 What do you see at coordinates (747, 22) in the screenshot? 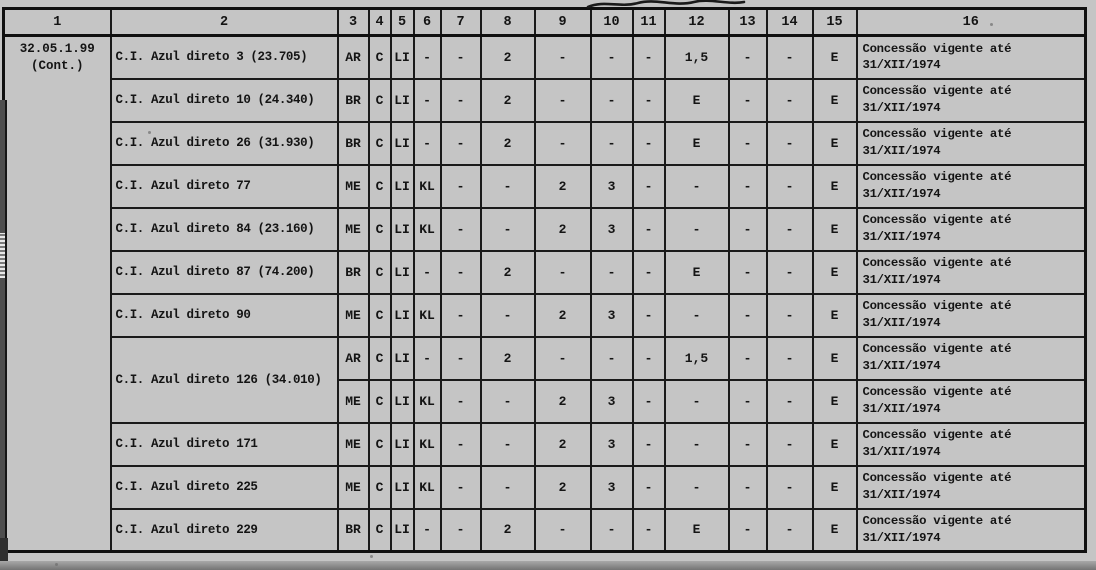
I see `column-header-13: 13` at bounding box center [747, 22].